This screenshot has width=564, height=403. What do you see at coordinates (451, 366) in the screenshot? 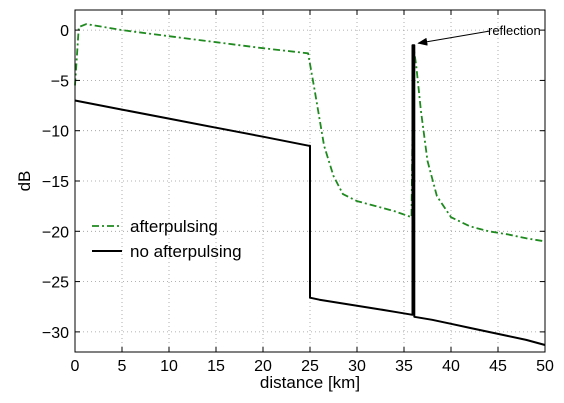
I see `x-tick-label: 40` at bounding box center [451, 366].